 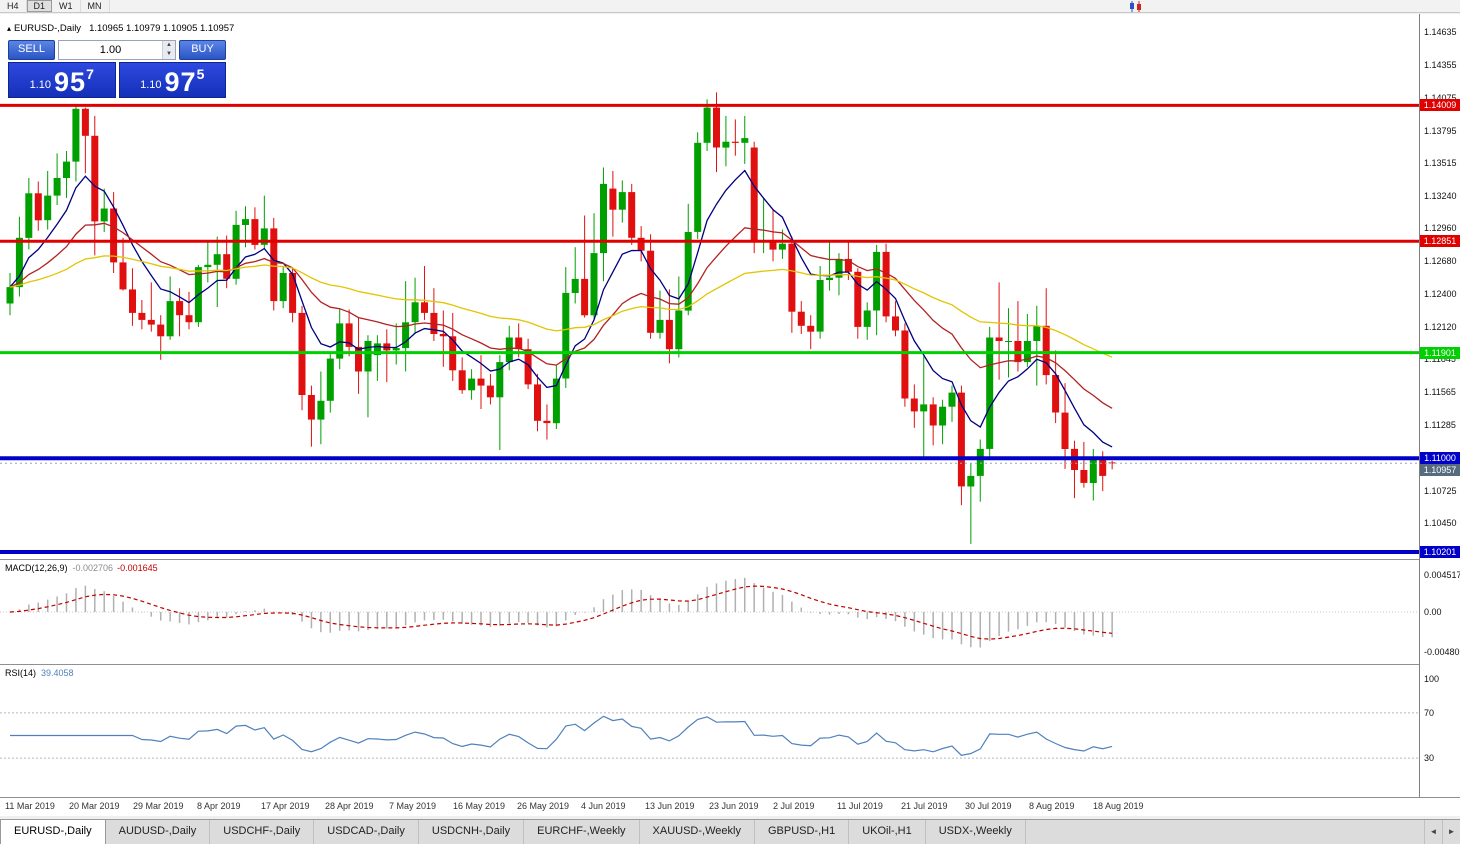 What do you see at coordinates (1440, 195) in the screenshot?
I see `price-axis-label: 1.13240` at bounding box center [1440, 195].